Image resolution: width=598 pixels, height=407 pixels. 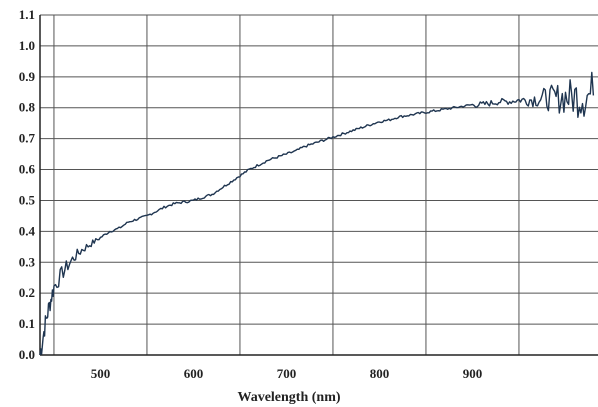 I want to click on x-axis-label: Wavelength (nm), so click(x=288, y=397).